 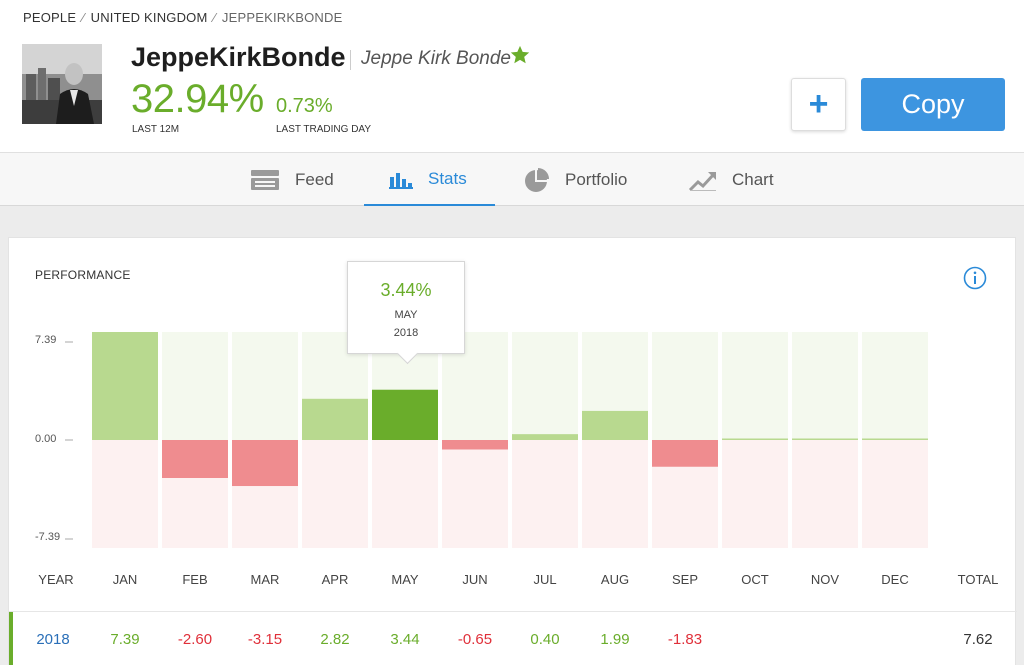 I want to click on row-value-mar: -3.15, so click(x=265, y=639).